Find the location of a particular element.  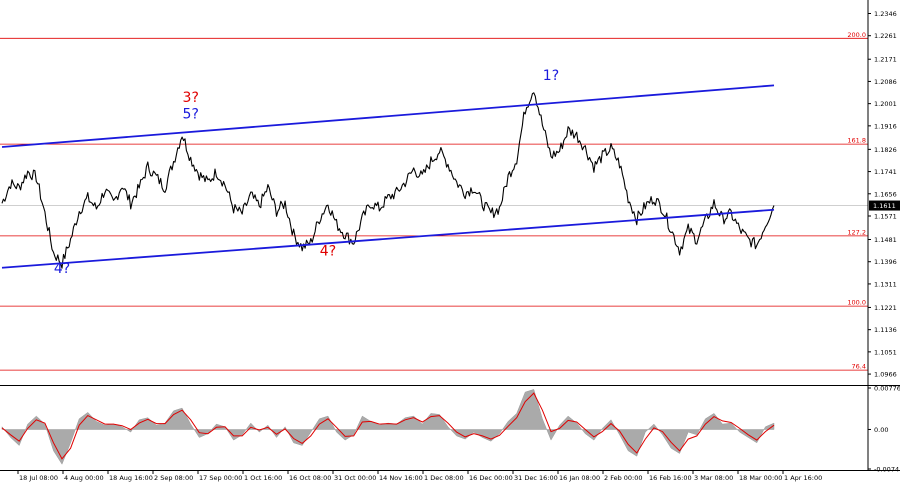

x-tick-label: 16 Oct 08:00 is located at coordinates (310, 478).